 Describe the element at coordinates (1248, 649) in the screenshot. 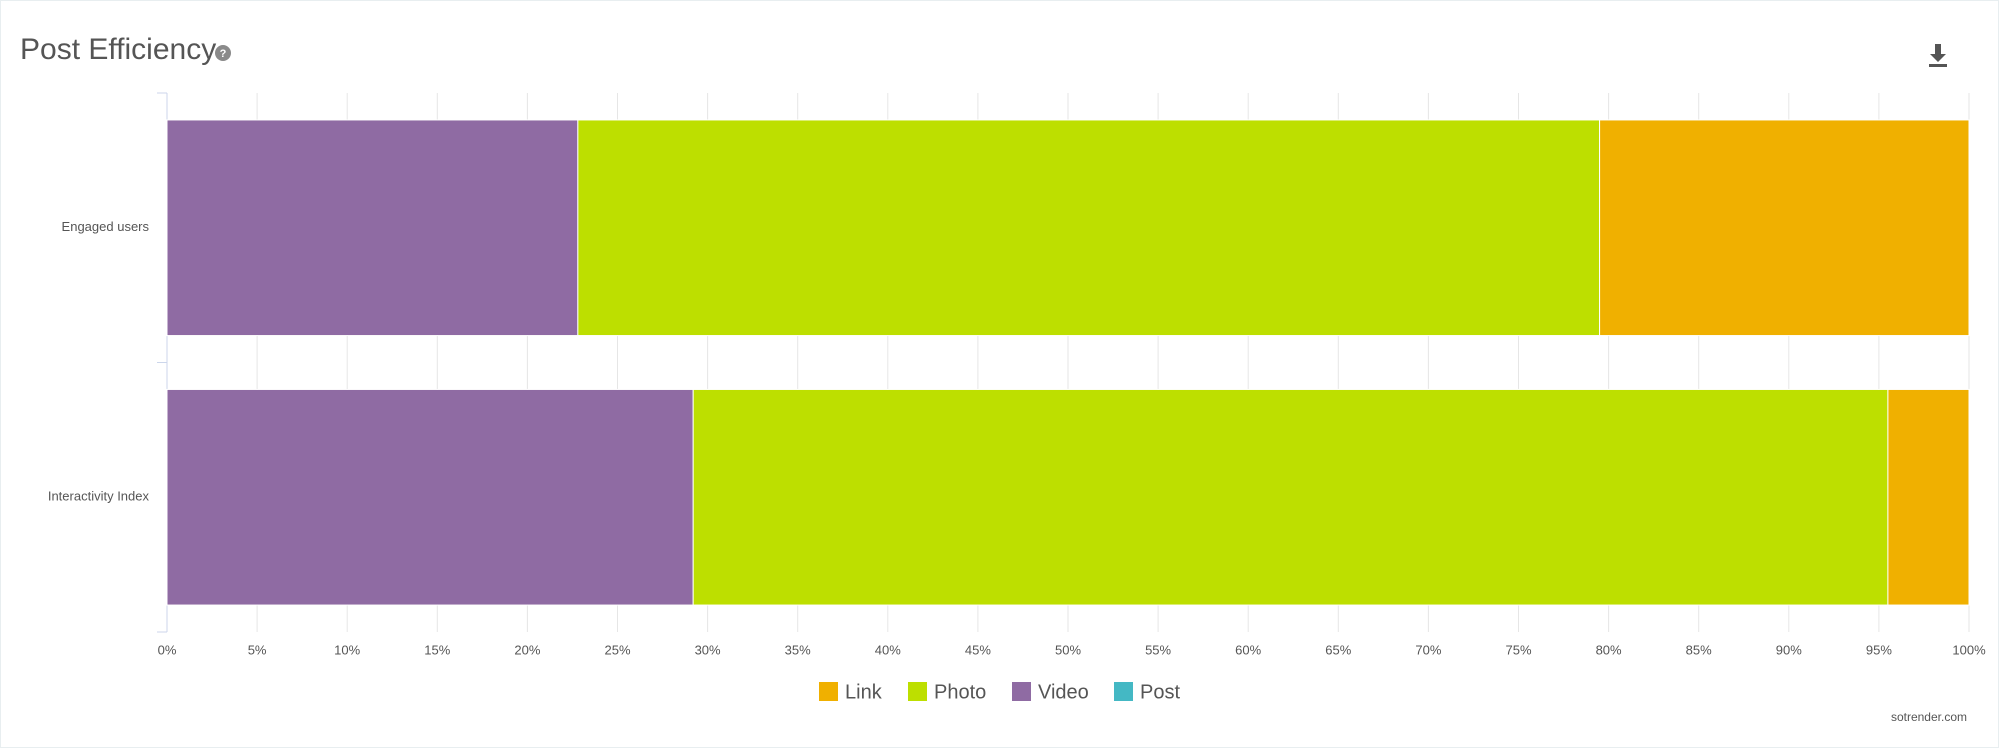

I see `x-tick-label: 60%` at that location.